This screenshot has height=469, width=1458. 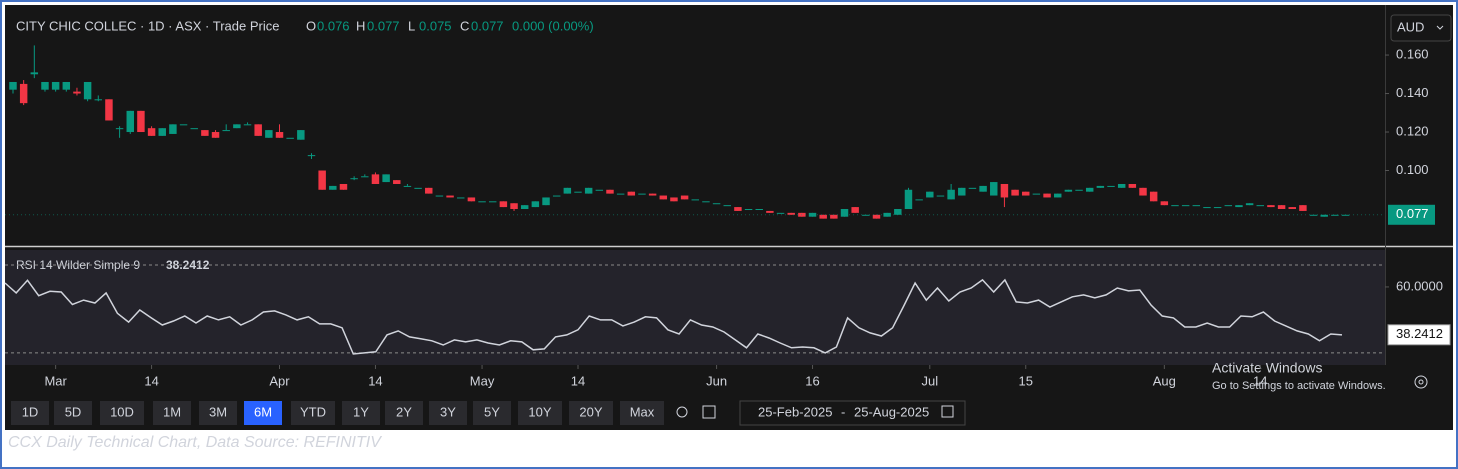 I want to click on ohlc-value: 0.076, so click(x=333, y=25).